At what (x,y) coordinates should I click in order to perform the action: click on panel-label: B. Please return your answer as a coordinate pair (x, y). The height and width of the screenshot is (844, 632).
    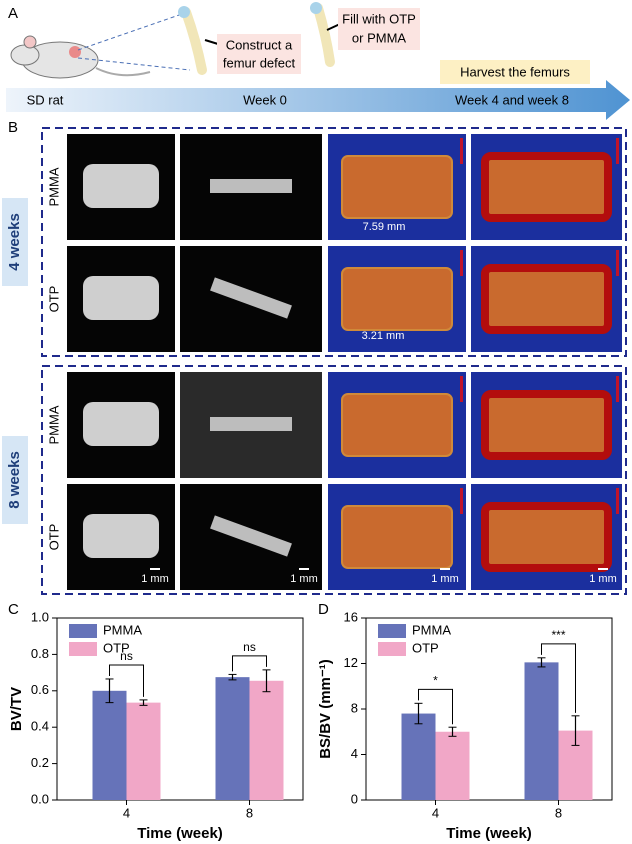
    Looking at the image, I should click on (13, 127).